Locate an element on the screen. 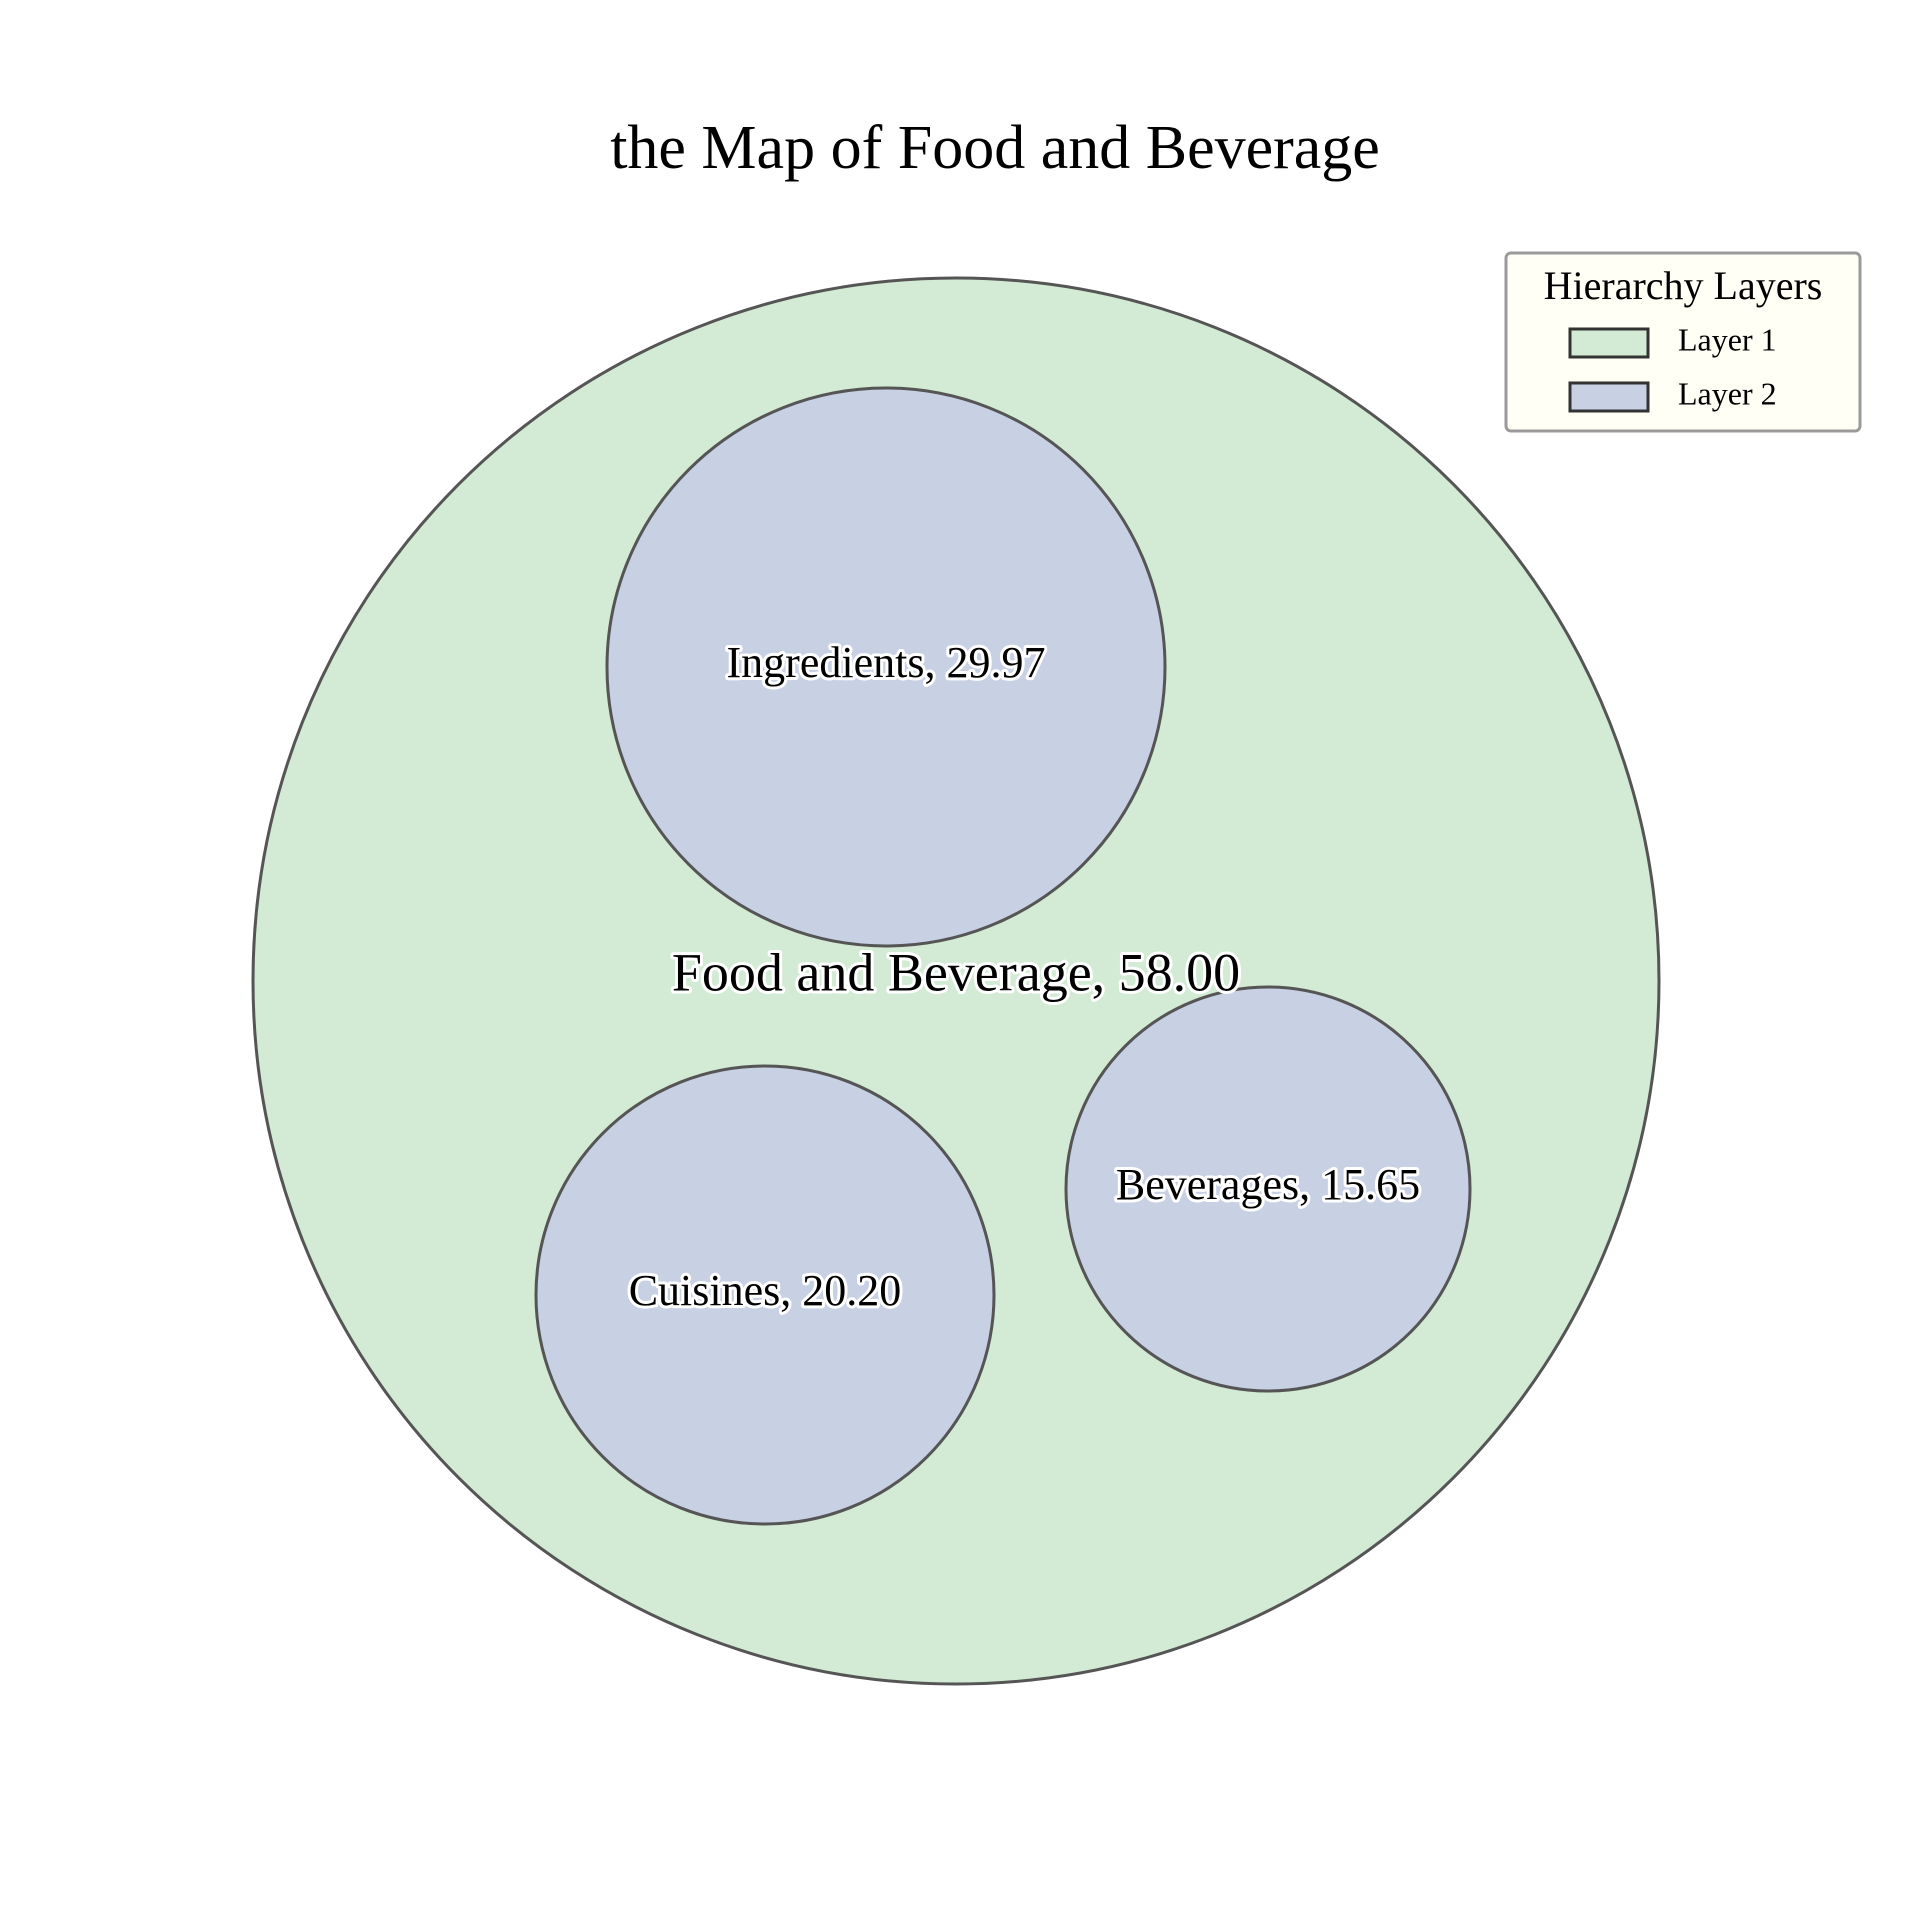 This screenshot has height=1920, width=1920. legend: Hierarchy Layers Layer 1 Layer 2 is located at coordinates (1683, 342).